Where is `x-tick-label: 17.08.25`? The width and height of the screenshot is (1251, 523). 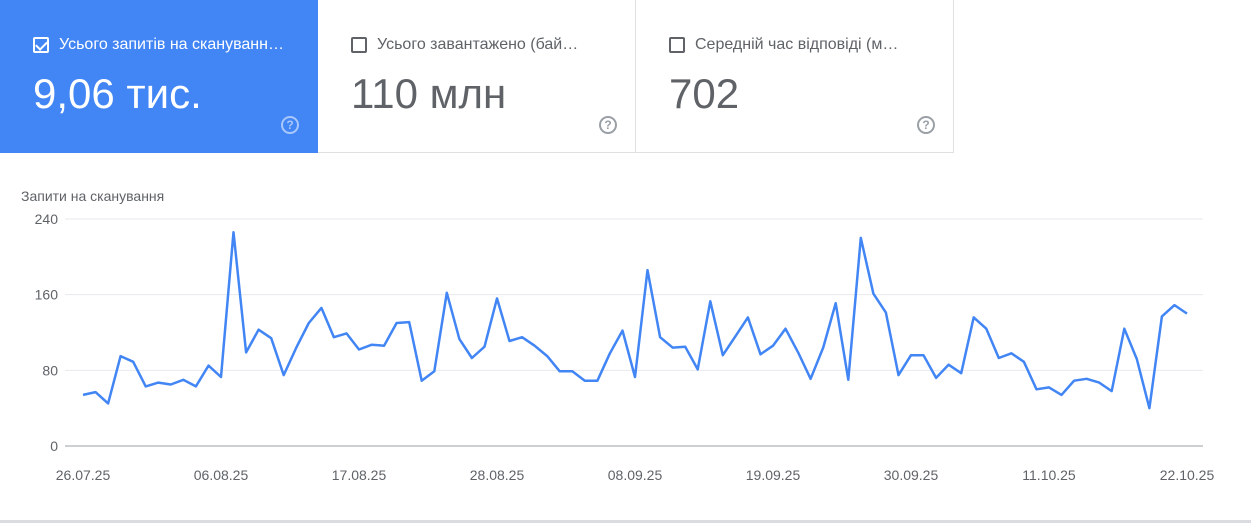
x-tick-label: 17.08.25 is located at coordinates (359, 475).